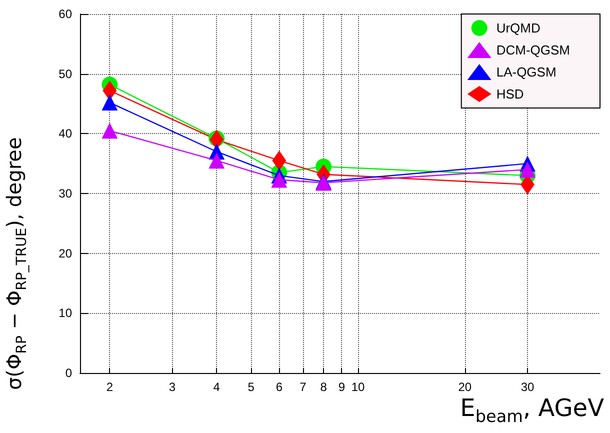  Describe the element at coordinates (65, 253) in the screenshot. I see `y-tick-label: 20` at that location.